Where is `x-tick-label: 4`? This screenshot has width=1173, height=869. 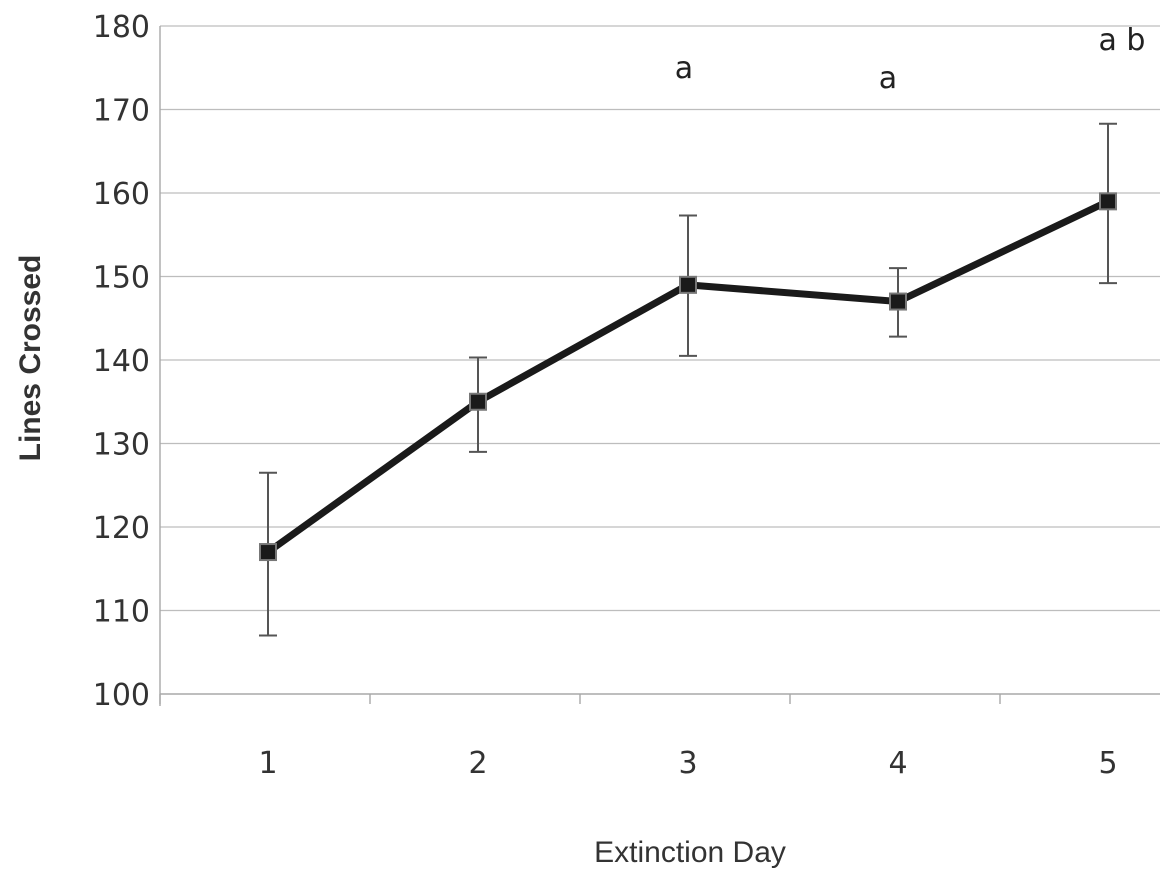
x-tick-label: 4 is located at coordinates (897, 763).